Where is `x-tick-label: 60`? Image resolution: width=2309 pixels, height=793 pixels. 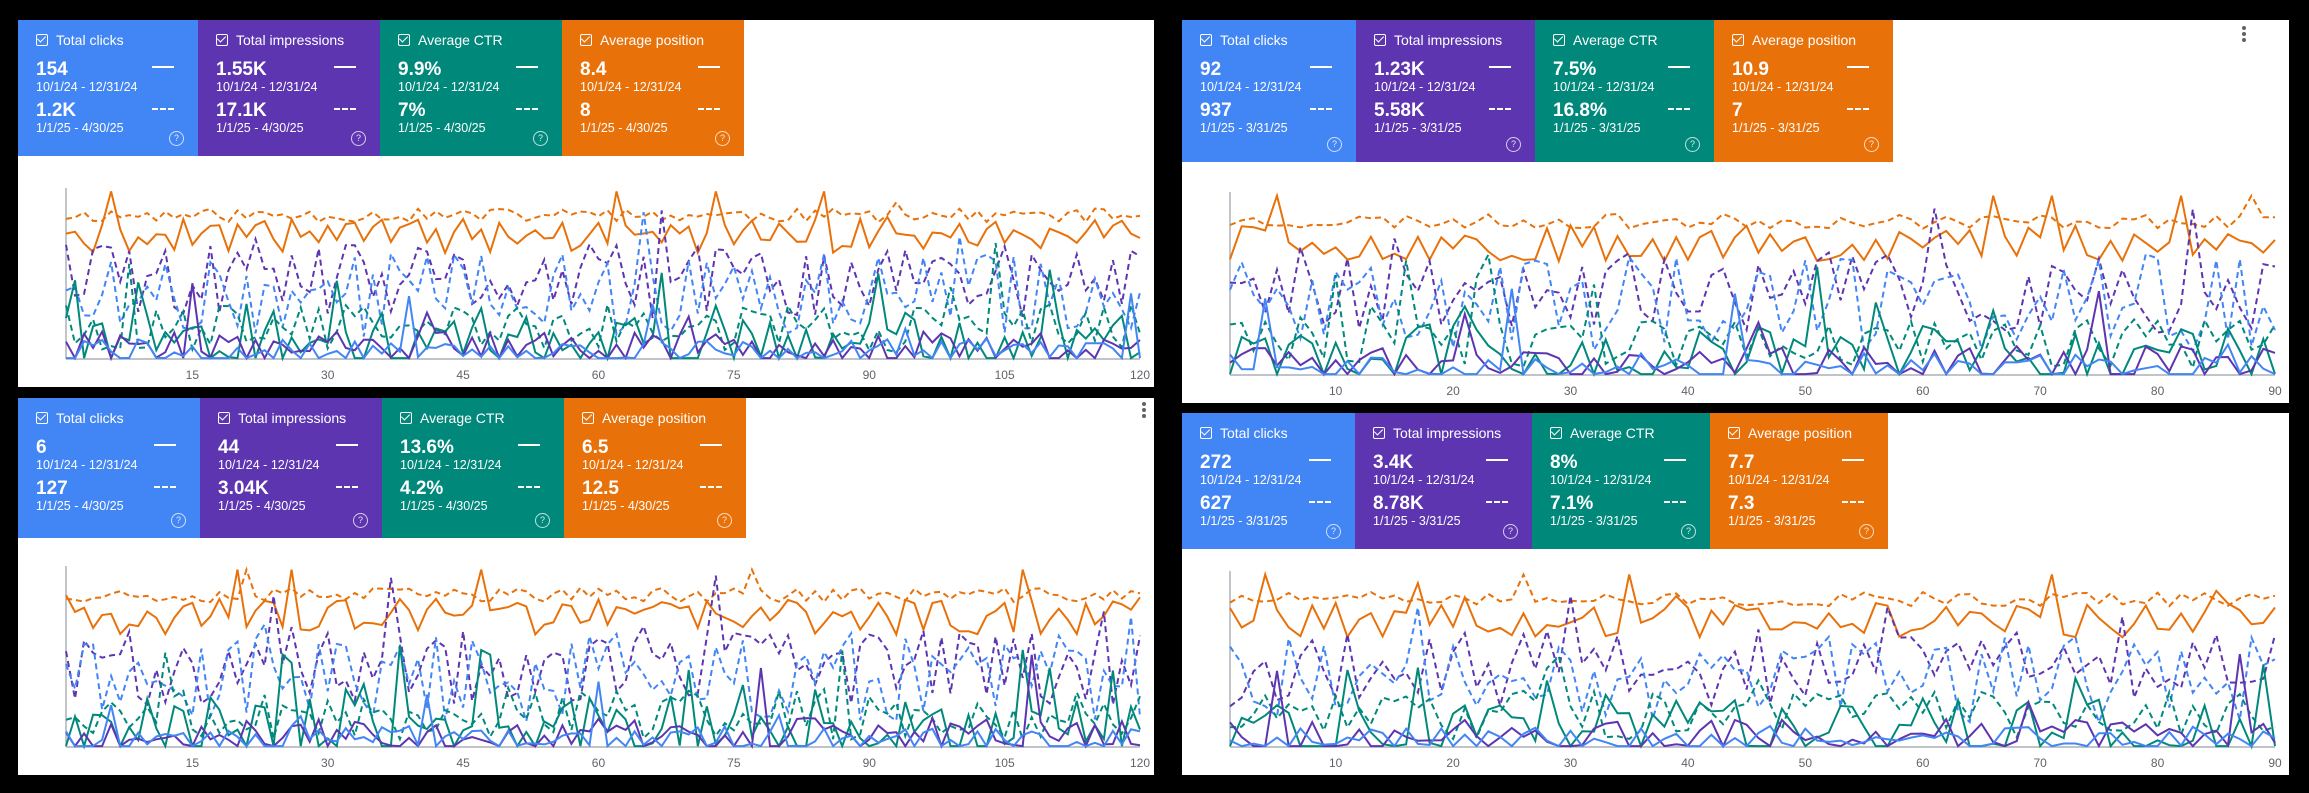 x-tick-label: 60 is located at coordinates (1923, 391).